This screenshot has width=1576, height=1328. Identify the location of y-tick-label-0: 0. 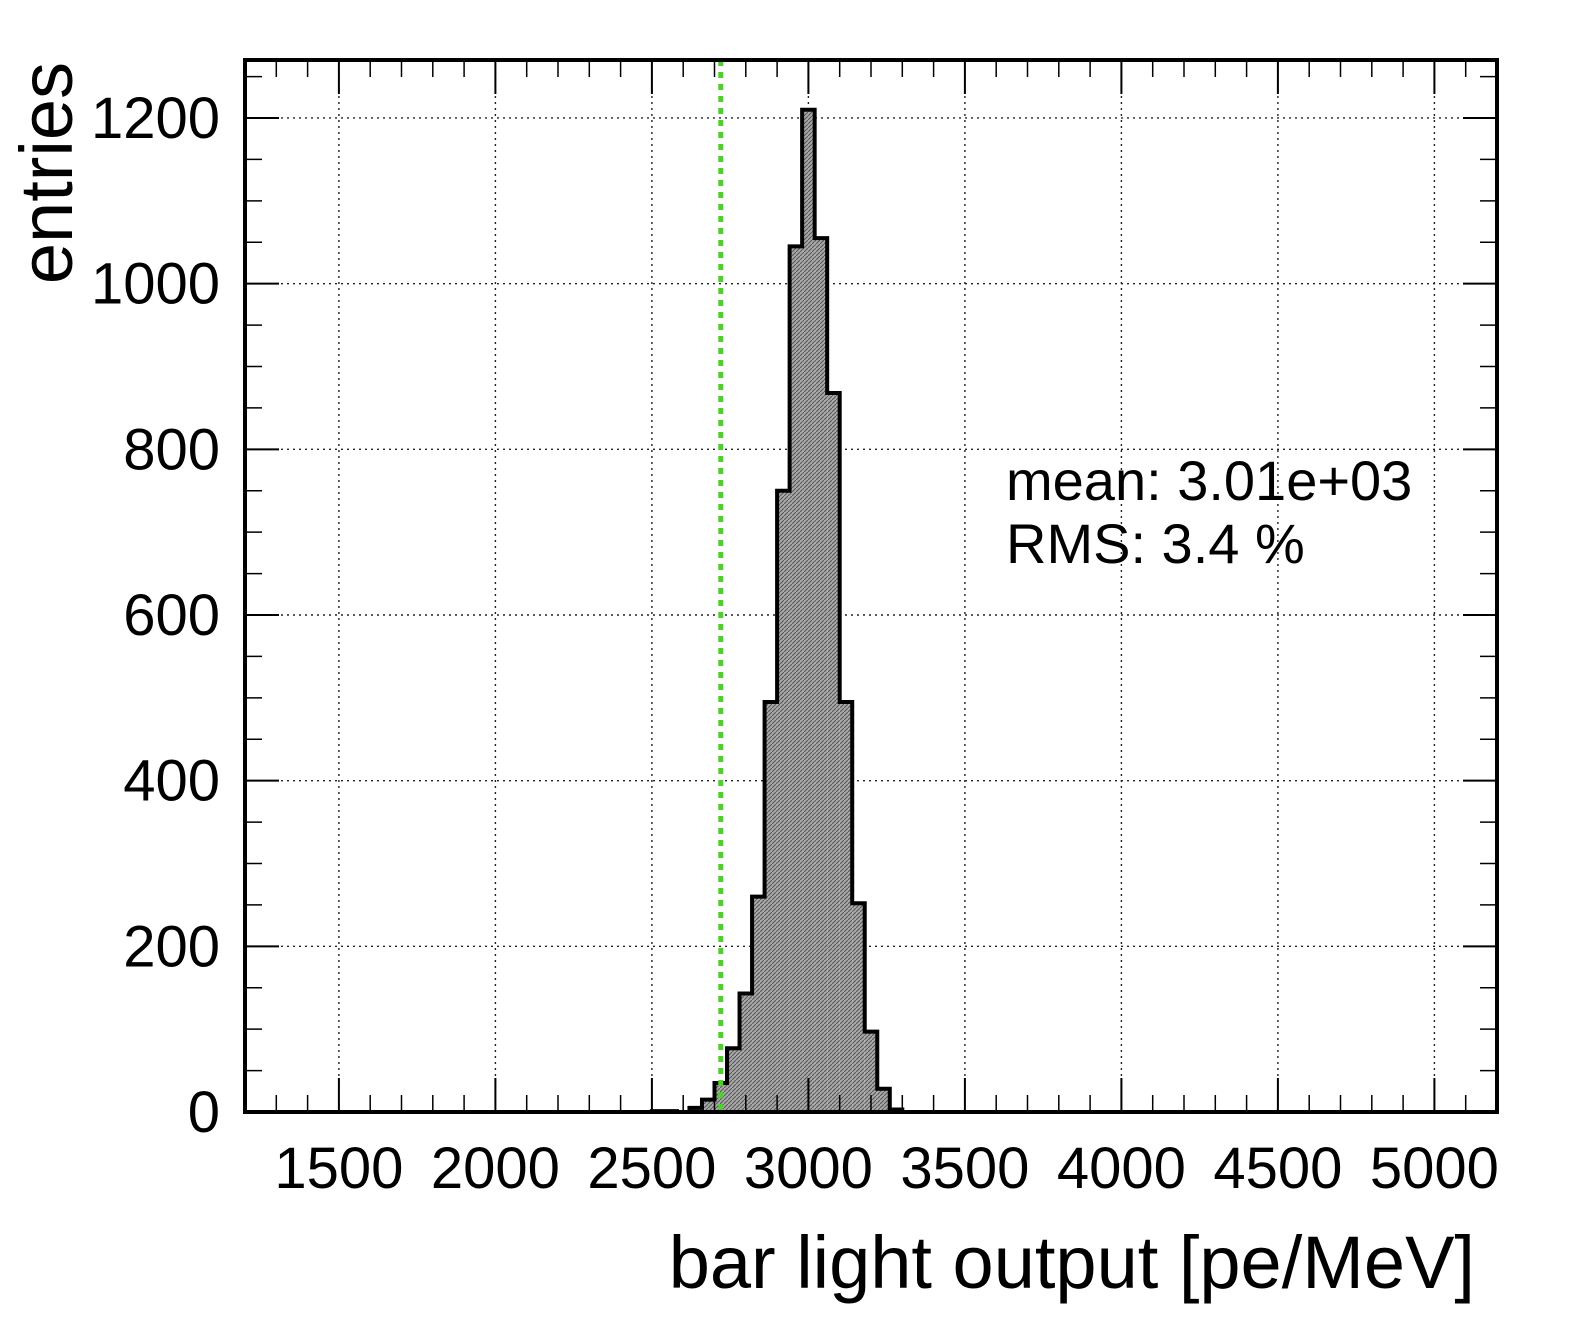
(204, 1112).